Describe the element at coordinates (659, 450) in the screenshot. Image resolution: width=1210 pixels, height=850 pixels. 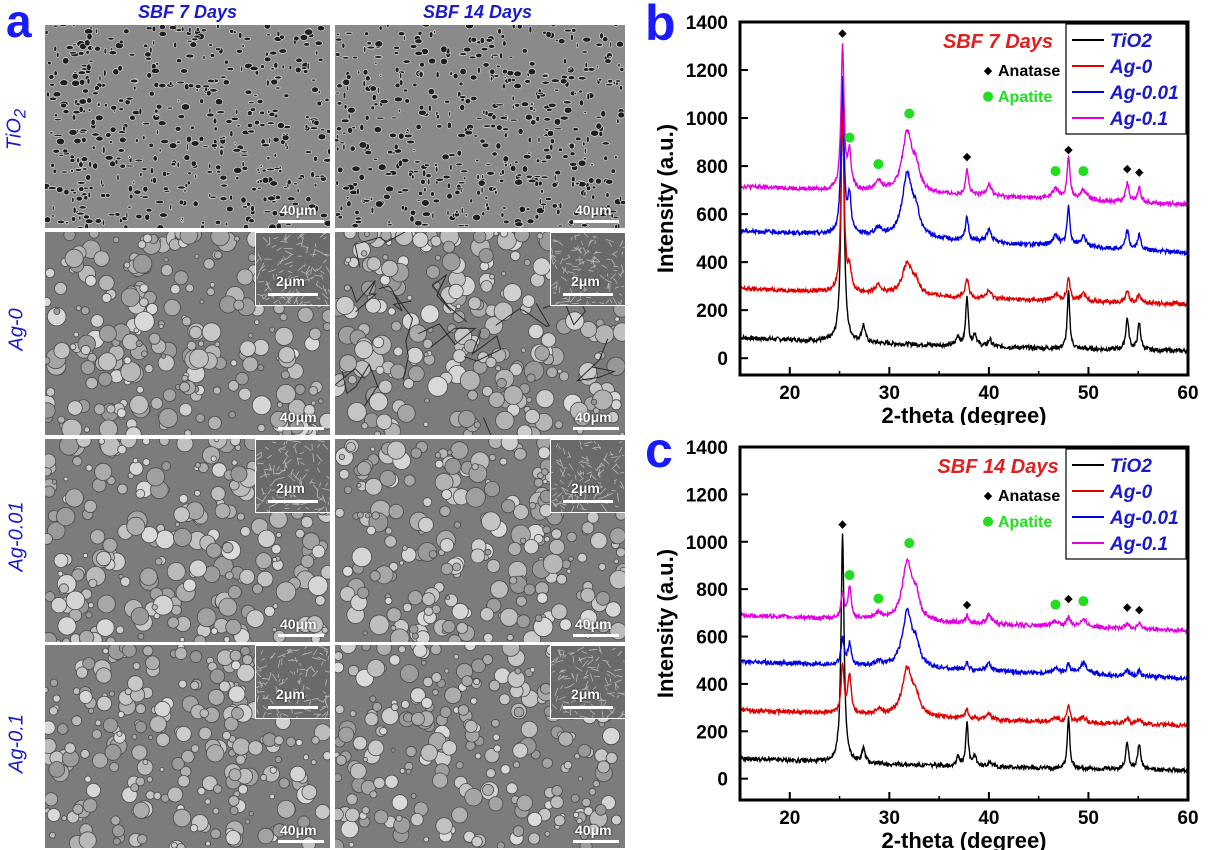
I see `panel-c-letter: c` at that location.